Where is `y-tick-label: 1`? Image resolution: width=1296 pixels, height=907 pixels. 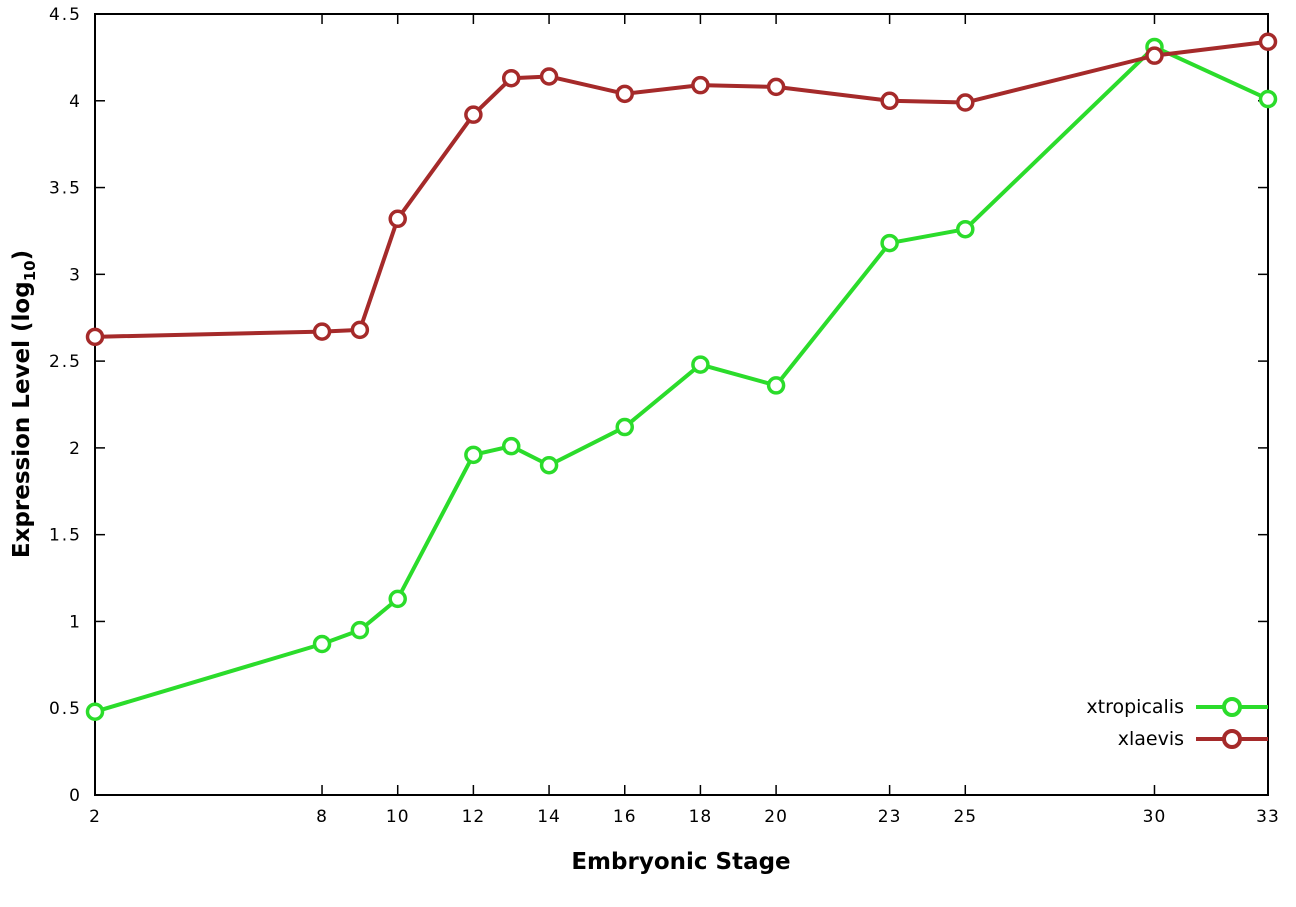 y-tick-label: 1 is located at coordinates (75, 622).